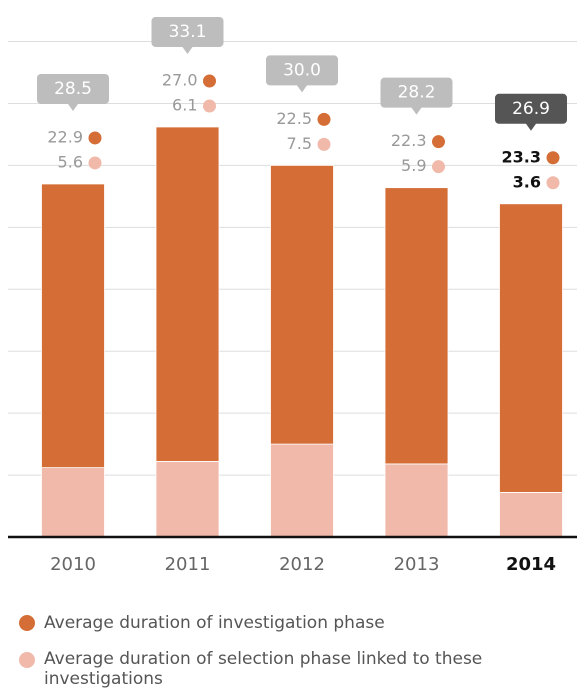 This screenshot has width=585, height=693. What do you see at coordinates (531, 564) in the screenshot?
I see `x-tick-label: 2014` at bounding box center [531, 564].